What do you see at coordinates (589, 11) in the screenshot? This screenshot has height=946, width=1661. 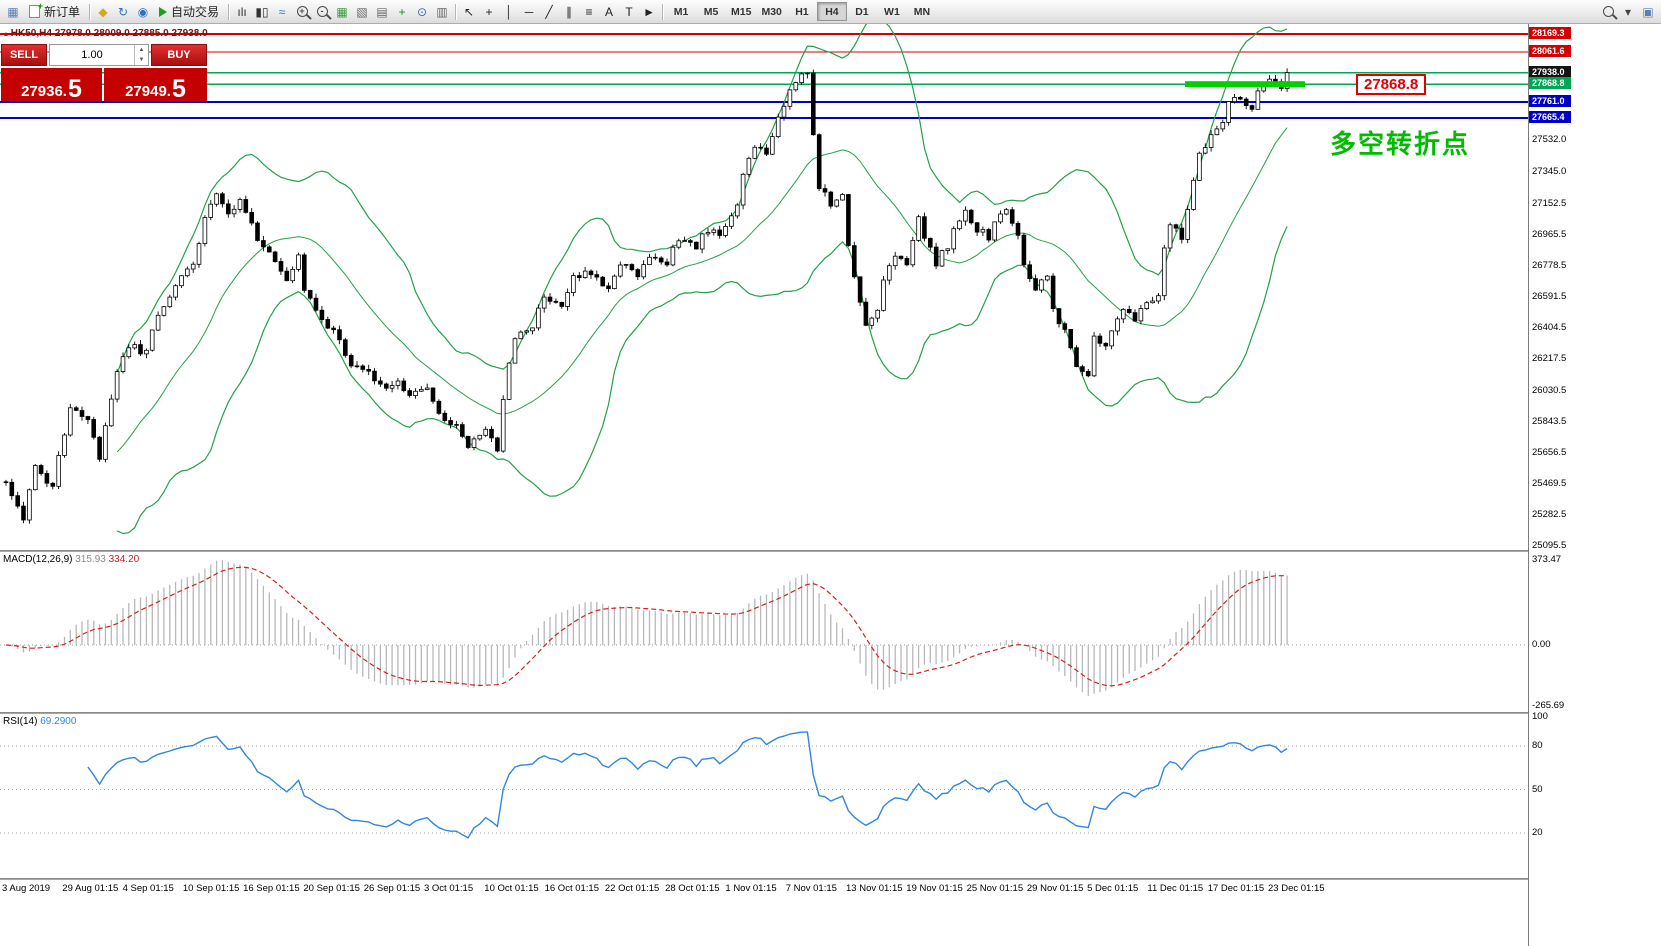 I see `fibonacci-icon: ≡` at bounding box center [589, 11].